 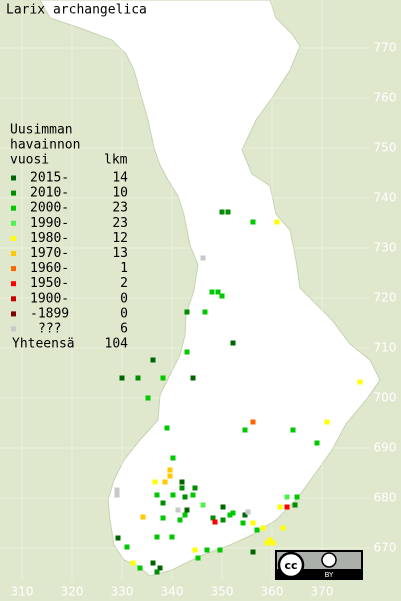 What do you see at coordinates (124, 298) in the screenshot?
I see `legend-count: 0` at bounding box center [124, 298].